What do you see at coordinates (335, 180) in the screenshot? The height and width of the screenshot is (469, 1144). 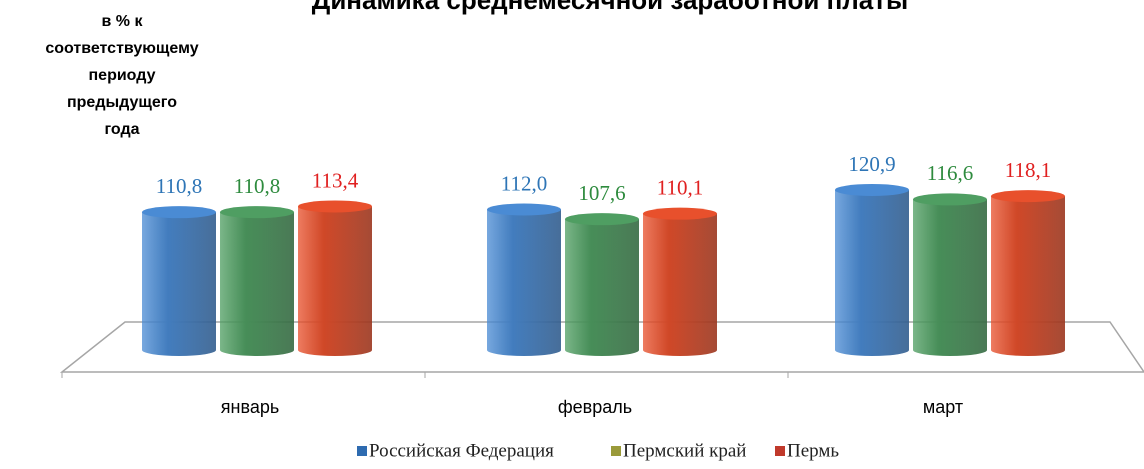 I see `data-label: 113,4` at bounding box center [335, 180].